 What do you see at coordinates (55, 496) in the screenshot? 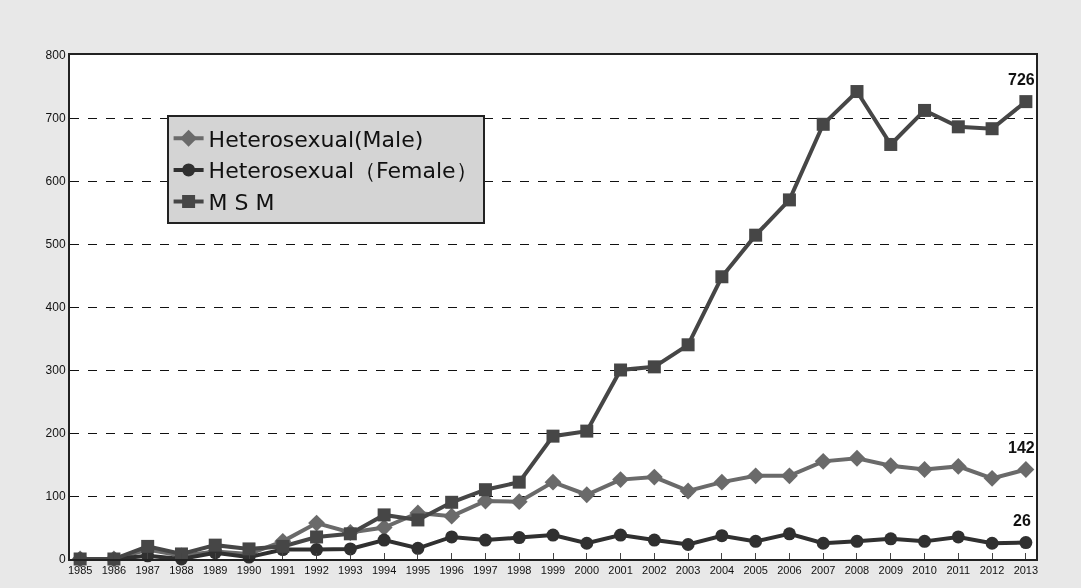
I see `y-tick-label: 100` at bounding box center [55, 496].